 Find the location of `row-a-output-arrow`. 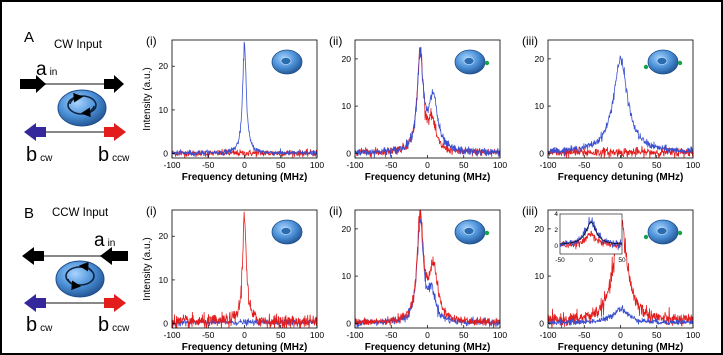

row-a-output-arrow is located at coordinates (114, 84).